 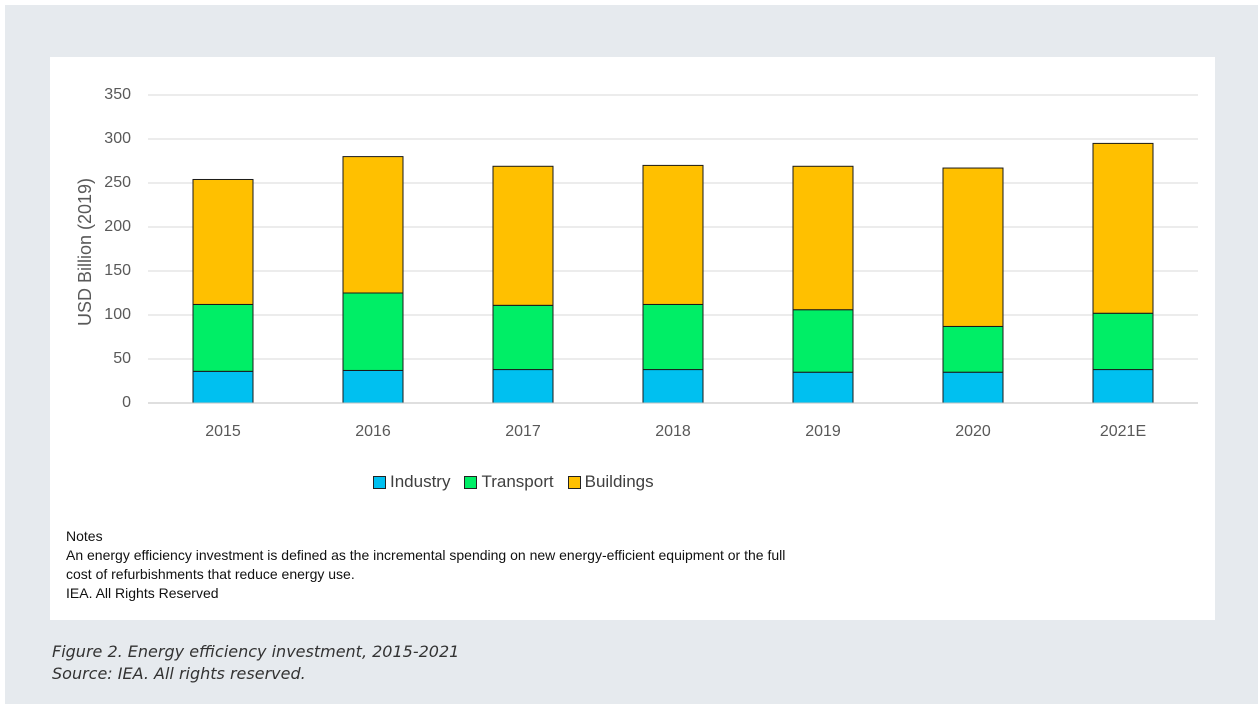 I want to click on bar-buildings-2018, so click(x=673, y=234).